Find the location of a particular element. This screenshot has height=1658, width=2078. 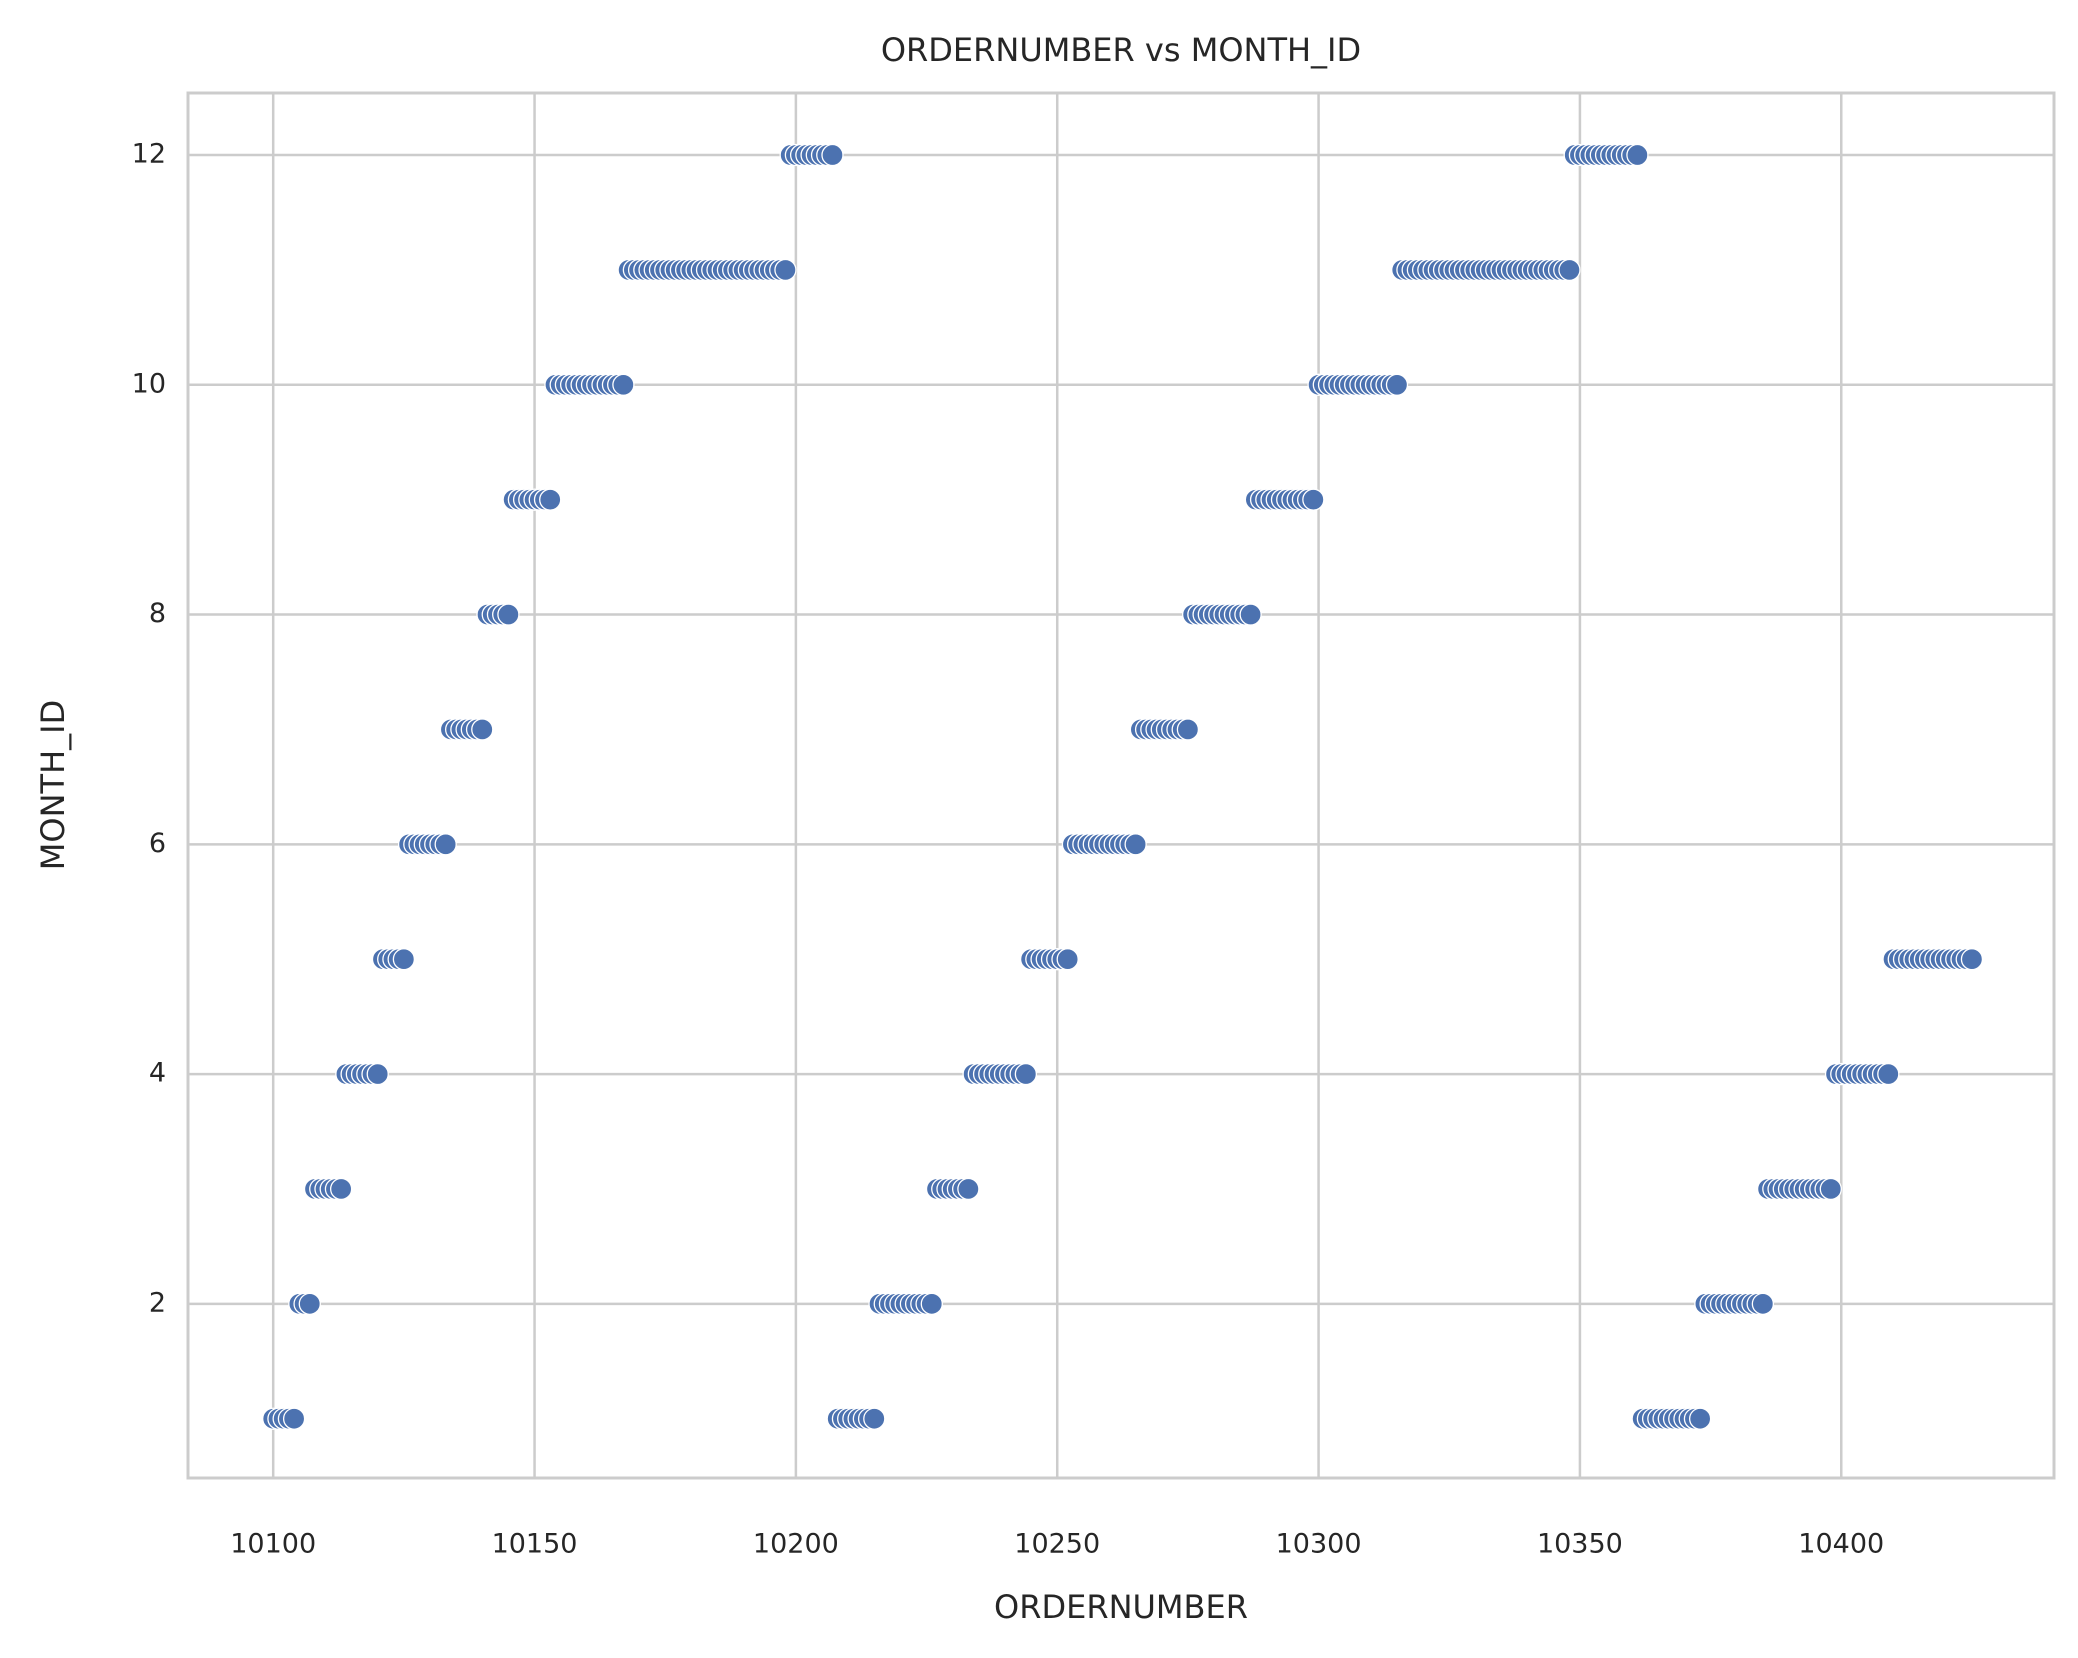

y-tick-label: 4 is located at coordinates (157, 1073).